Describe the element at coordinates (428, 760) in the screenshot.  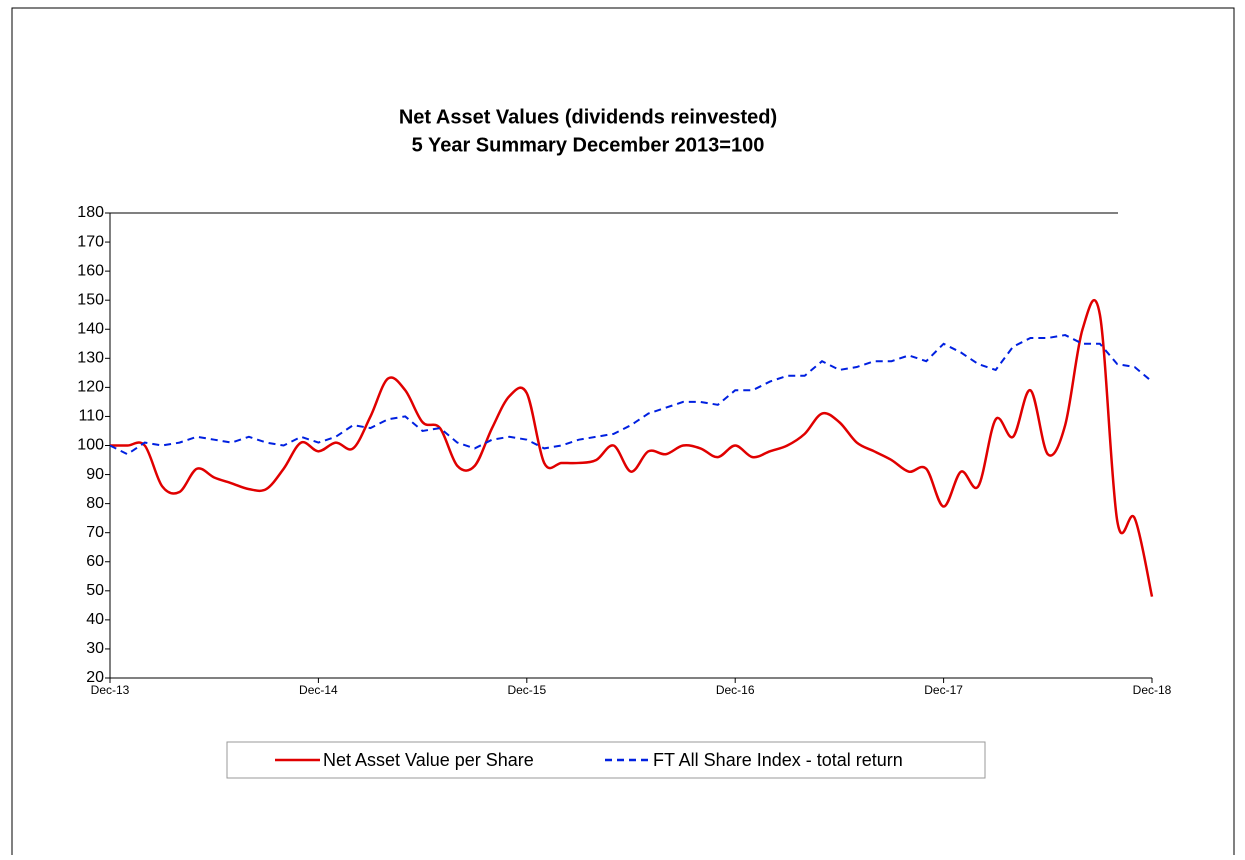
I see `legend-label: Net Asset Value per Share` at that location.